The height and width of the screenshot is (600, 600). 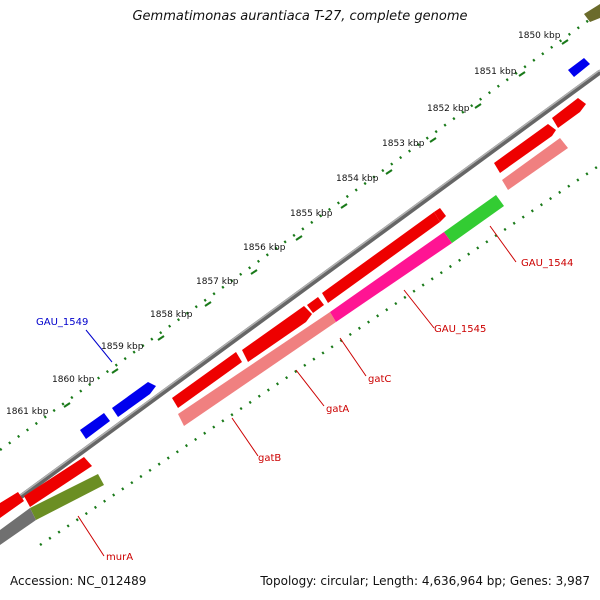 I want to click on scale-tick-label: 1853 kbp, so click(x=403, y=144).